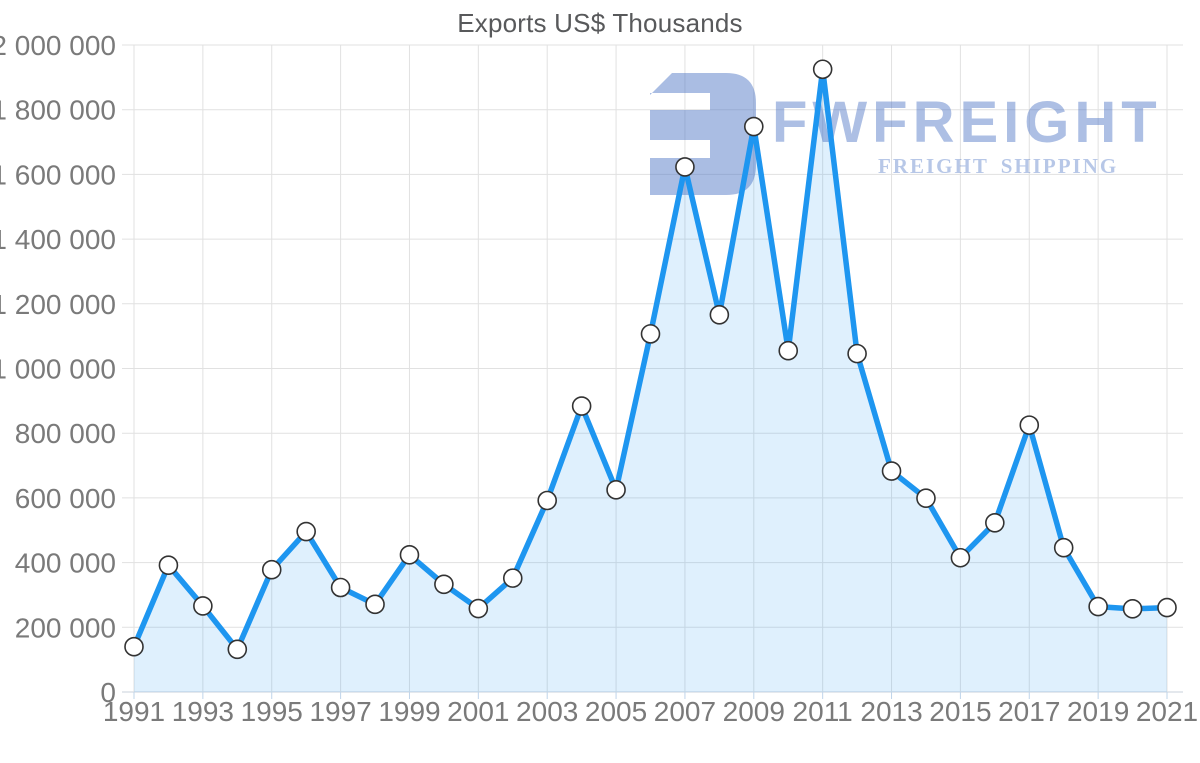 This screenshot has width=1200, height=763. What do you see at coordinates (960, 711) in the screenshot?
I see `x-axis-tick-label: 2015` at bounding box center [960, 711].